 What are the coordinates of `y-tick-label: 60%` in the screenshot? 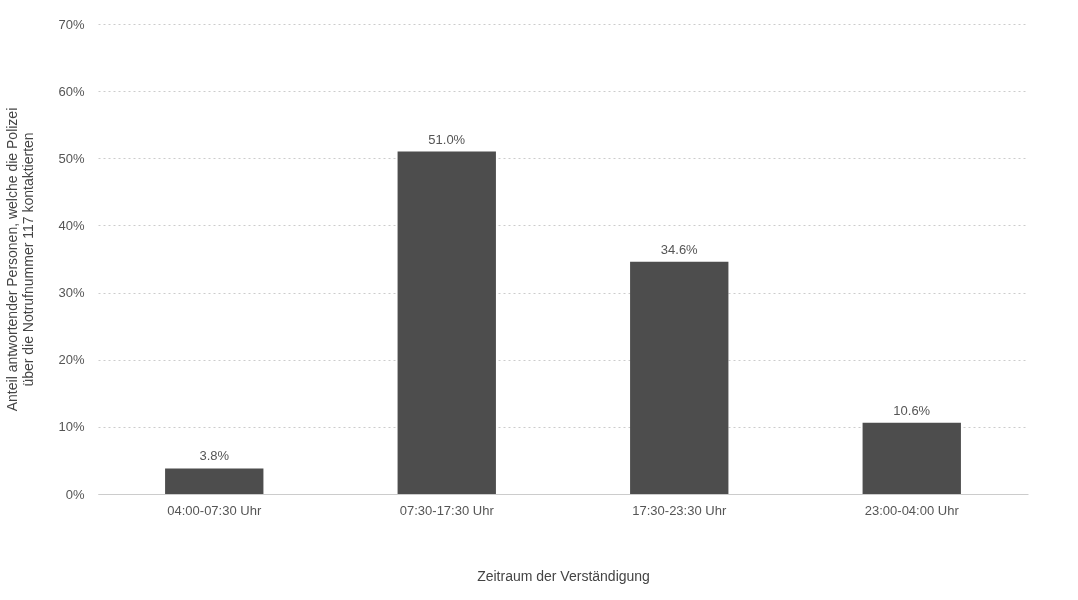 It's located at (71, 91).